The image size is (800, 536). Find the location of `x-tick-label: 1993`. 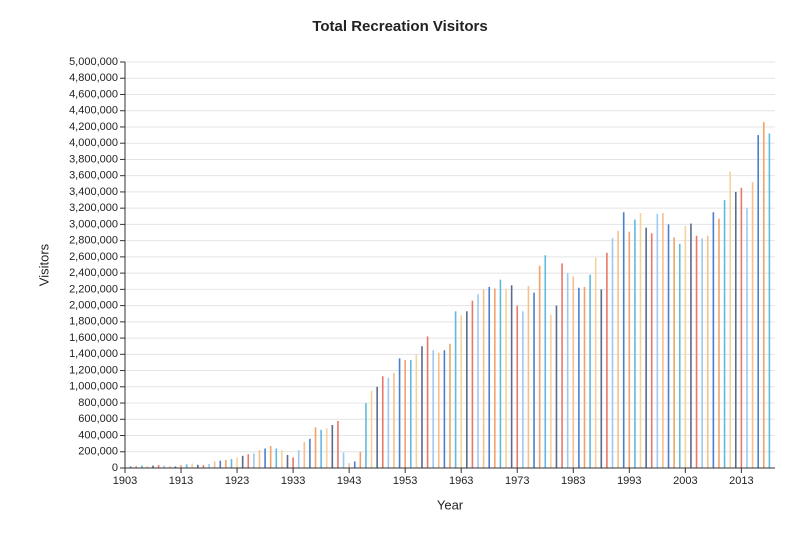

x-tick-label: 1993 is located at coordinates (629, 481).